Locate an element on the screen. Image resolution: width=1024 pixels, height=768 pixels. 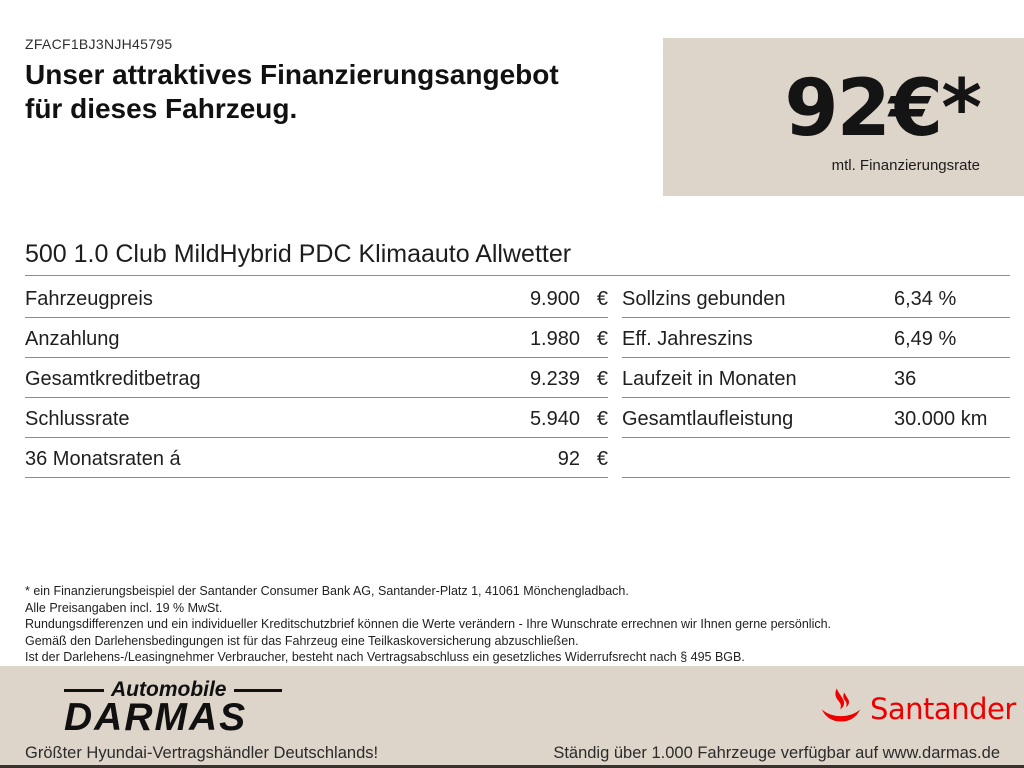
bank-logo-wordmark: Santander is located at coordinates (943, 708).